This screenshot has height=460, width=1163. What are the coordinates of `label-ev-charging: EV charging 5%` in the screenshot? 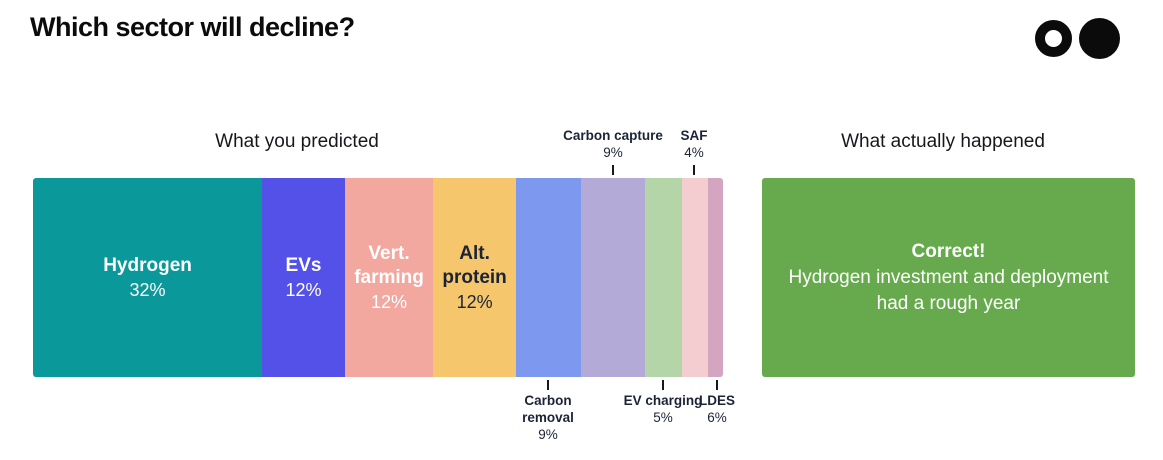 It's located at (663, 409).